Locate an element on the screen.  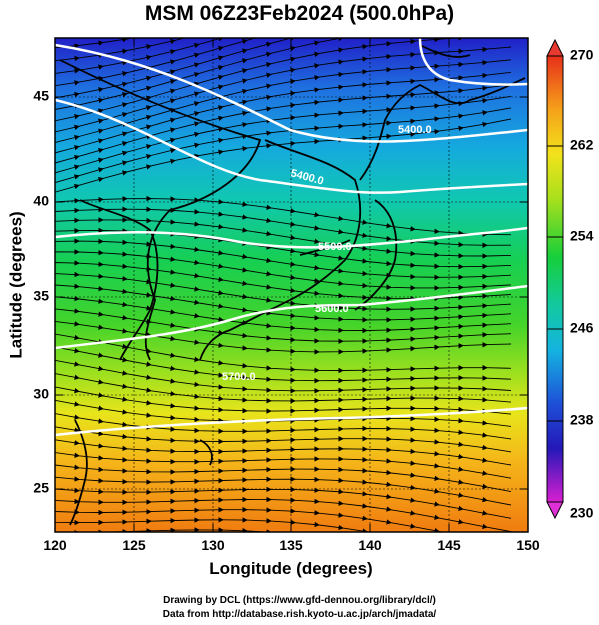
colorbar-top-triangle-icon is located at coordinates (555, 47).